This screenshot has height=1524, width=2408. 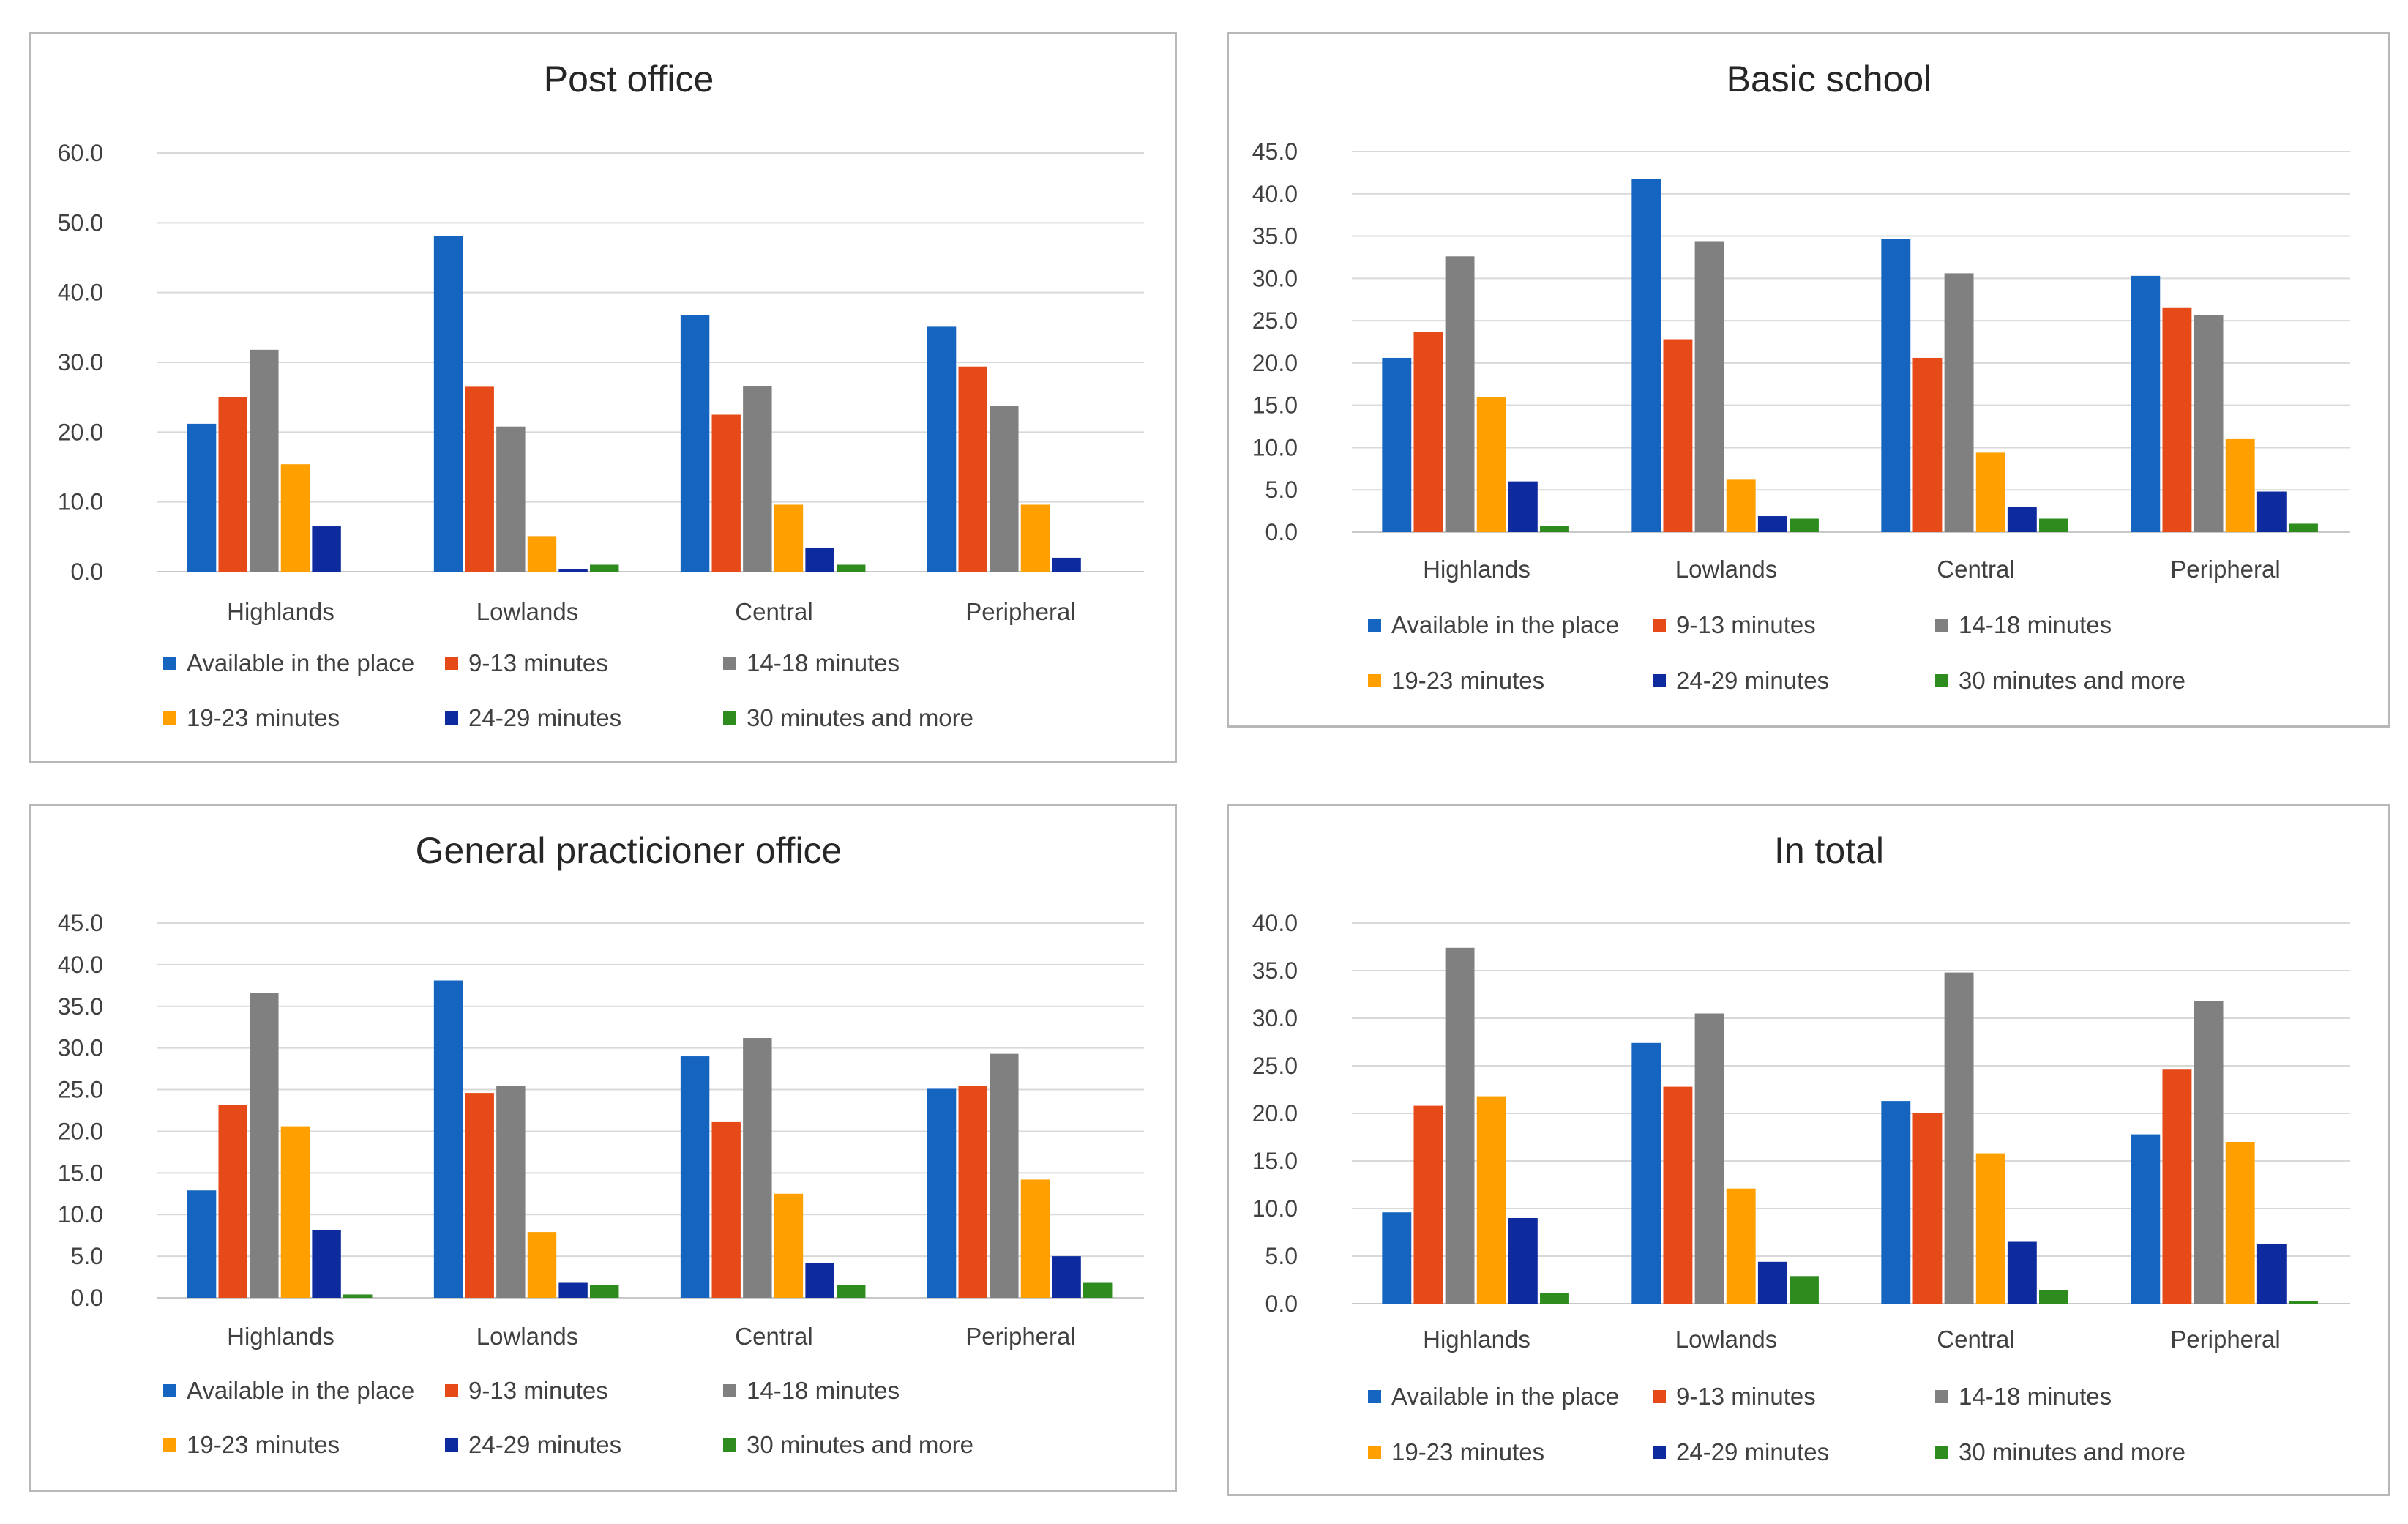 I want to click on category-label: Peripheral, so click(x=2225, y=1339).